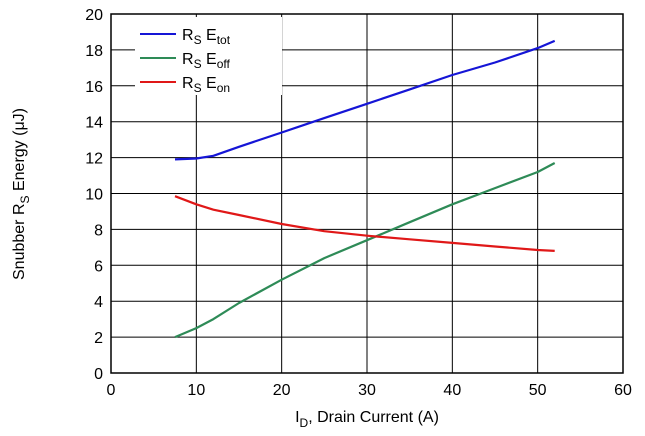 The width and height of the screenshot is (645, 436). I want to click on y-tick-label: 16, so click(94, 87).